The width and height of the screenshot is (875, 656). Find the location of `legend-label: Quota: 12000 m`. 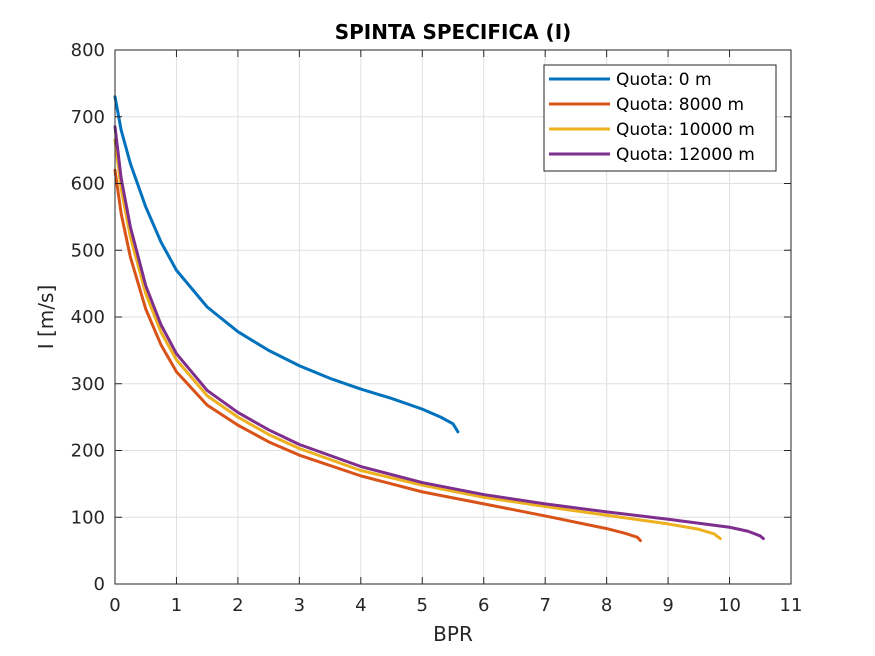

legend-label: Quota: 12000 m is located at coordinates (685, 155).